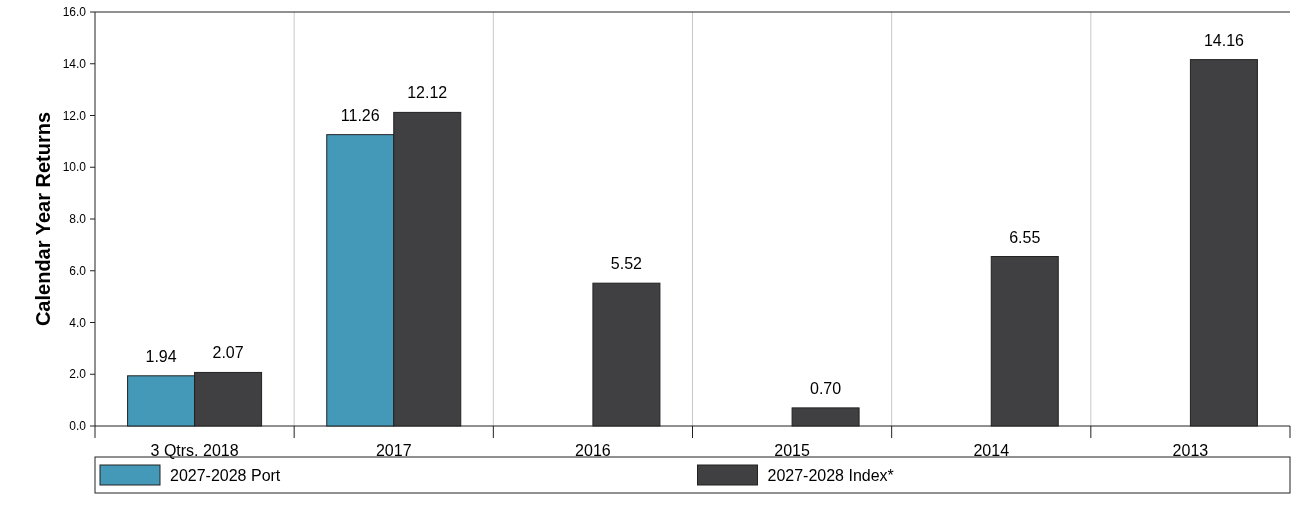 Image resolution: width=1294 pixels, height=523 pixels. What do you see at coordinates (1190, 450) in the screenshot?
I see `x-tick-label: 2013` at bounding box center [1190, 450].